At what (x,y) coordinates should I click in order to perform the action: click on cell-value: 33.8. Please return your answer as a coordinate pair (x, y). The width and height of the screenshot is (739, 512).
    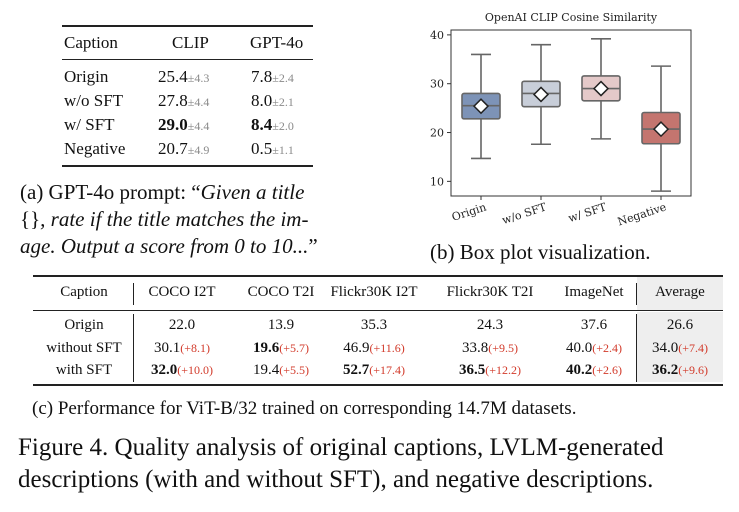
    Looking at the image, I should click on (475, 348).